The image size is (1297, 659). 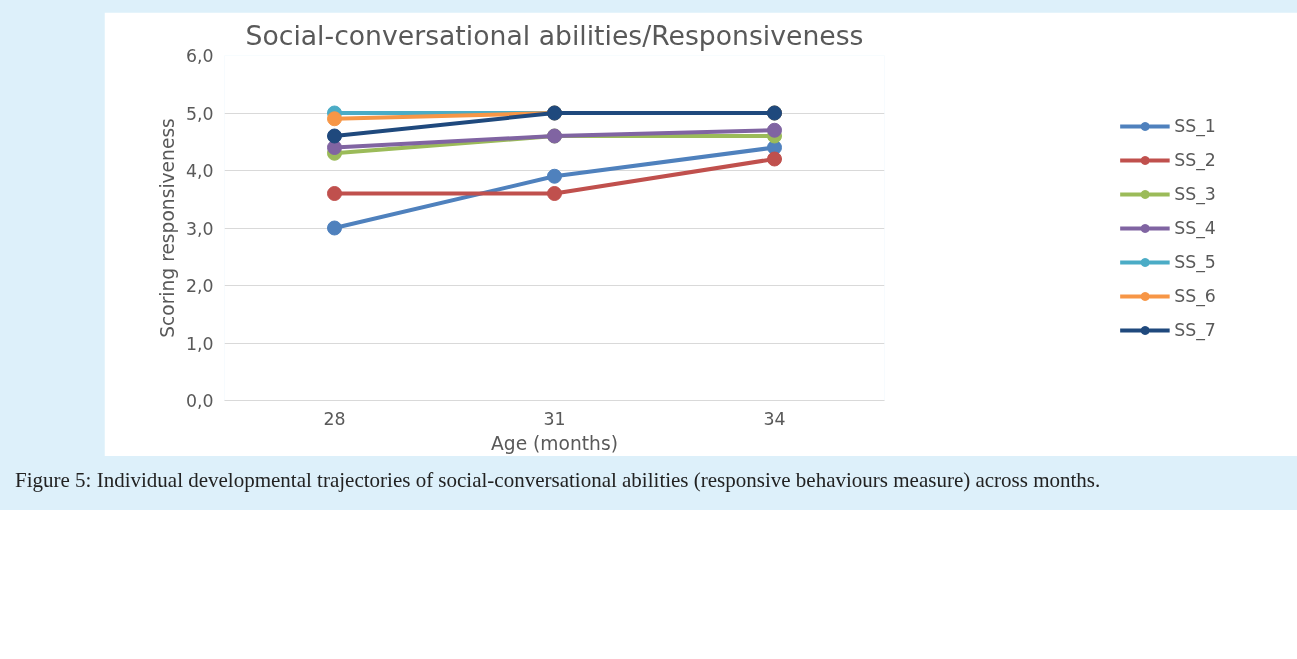 What do you see at coordinates (554, 443) in the screenshot?
I see `x-axis-title: Age (months)` at bounding box center [554, 443].